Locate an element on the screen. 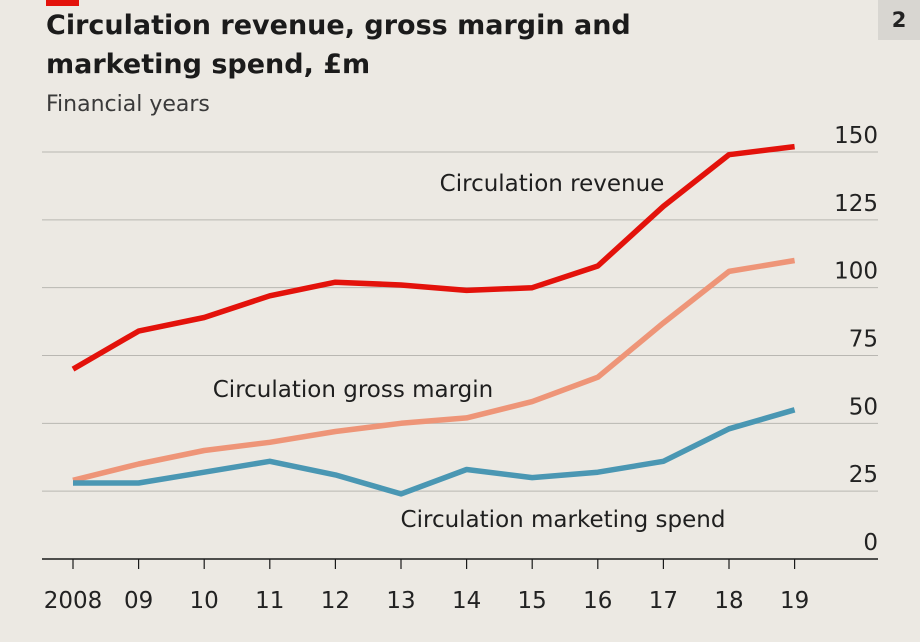 Image resolution: width=920 pixels, height=642 pixels. x-tick-label: 2008 is located at coordinates (73, 601).